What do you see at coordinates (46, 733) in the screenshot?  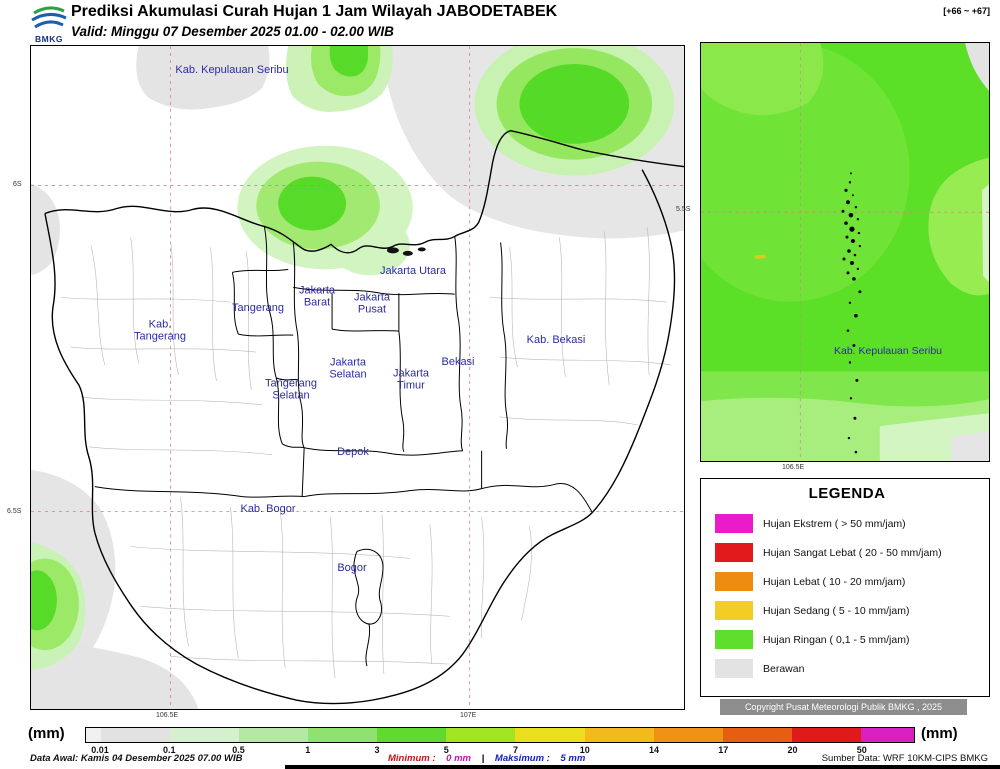 I see `colorbar-unit-left: (mm)` at bounding box center [46, 733].